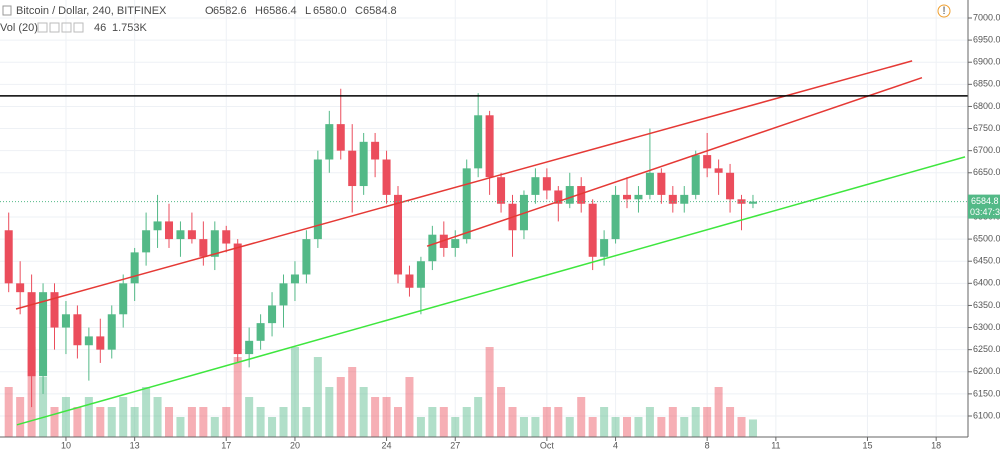  Describe the element at coordinates (259, 11) in the screenshot. I see `ohlc-key: H` at that location.